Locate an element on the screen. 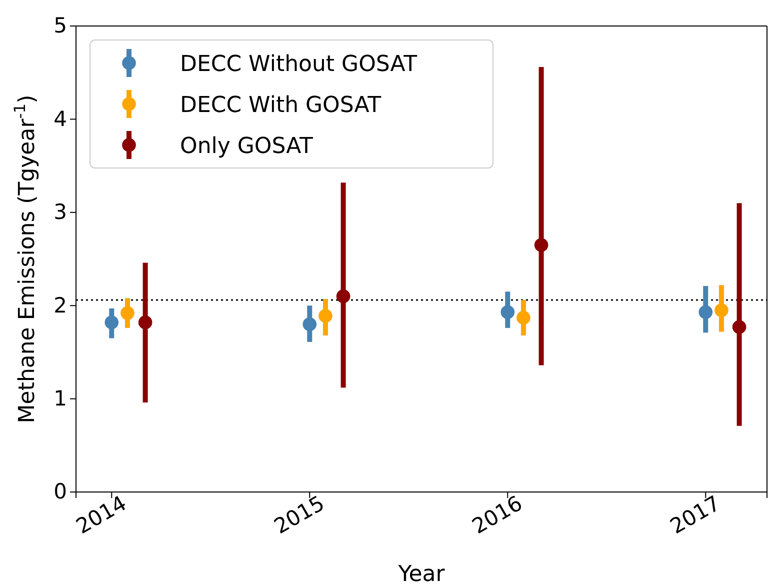 Image resolution: width=769 pixels, height=587 pixels. x-axis-title: Year is located at coordinates (421, 574).